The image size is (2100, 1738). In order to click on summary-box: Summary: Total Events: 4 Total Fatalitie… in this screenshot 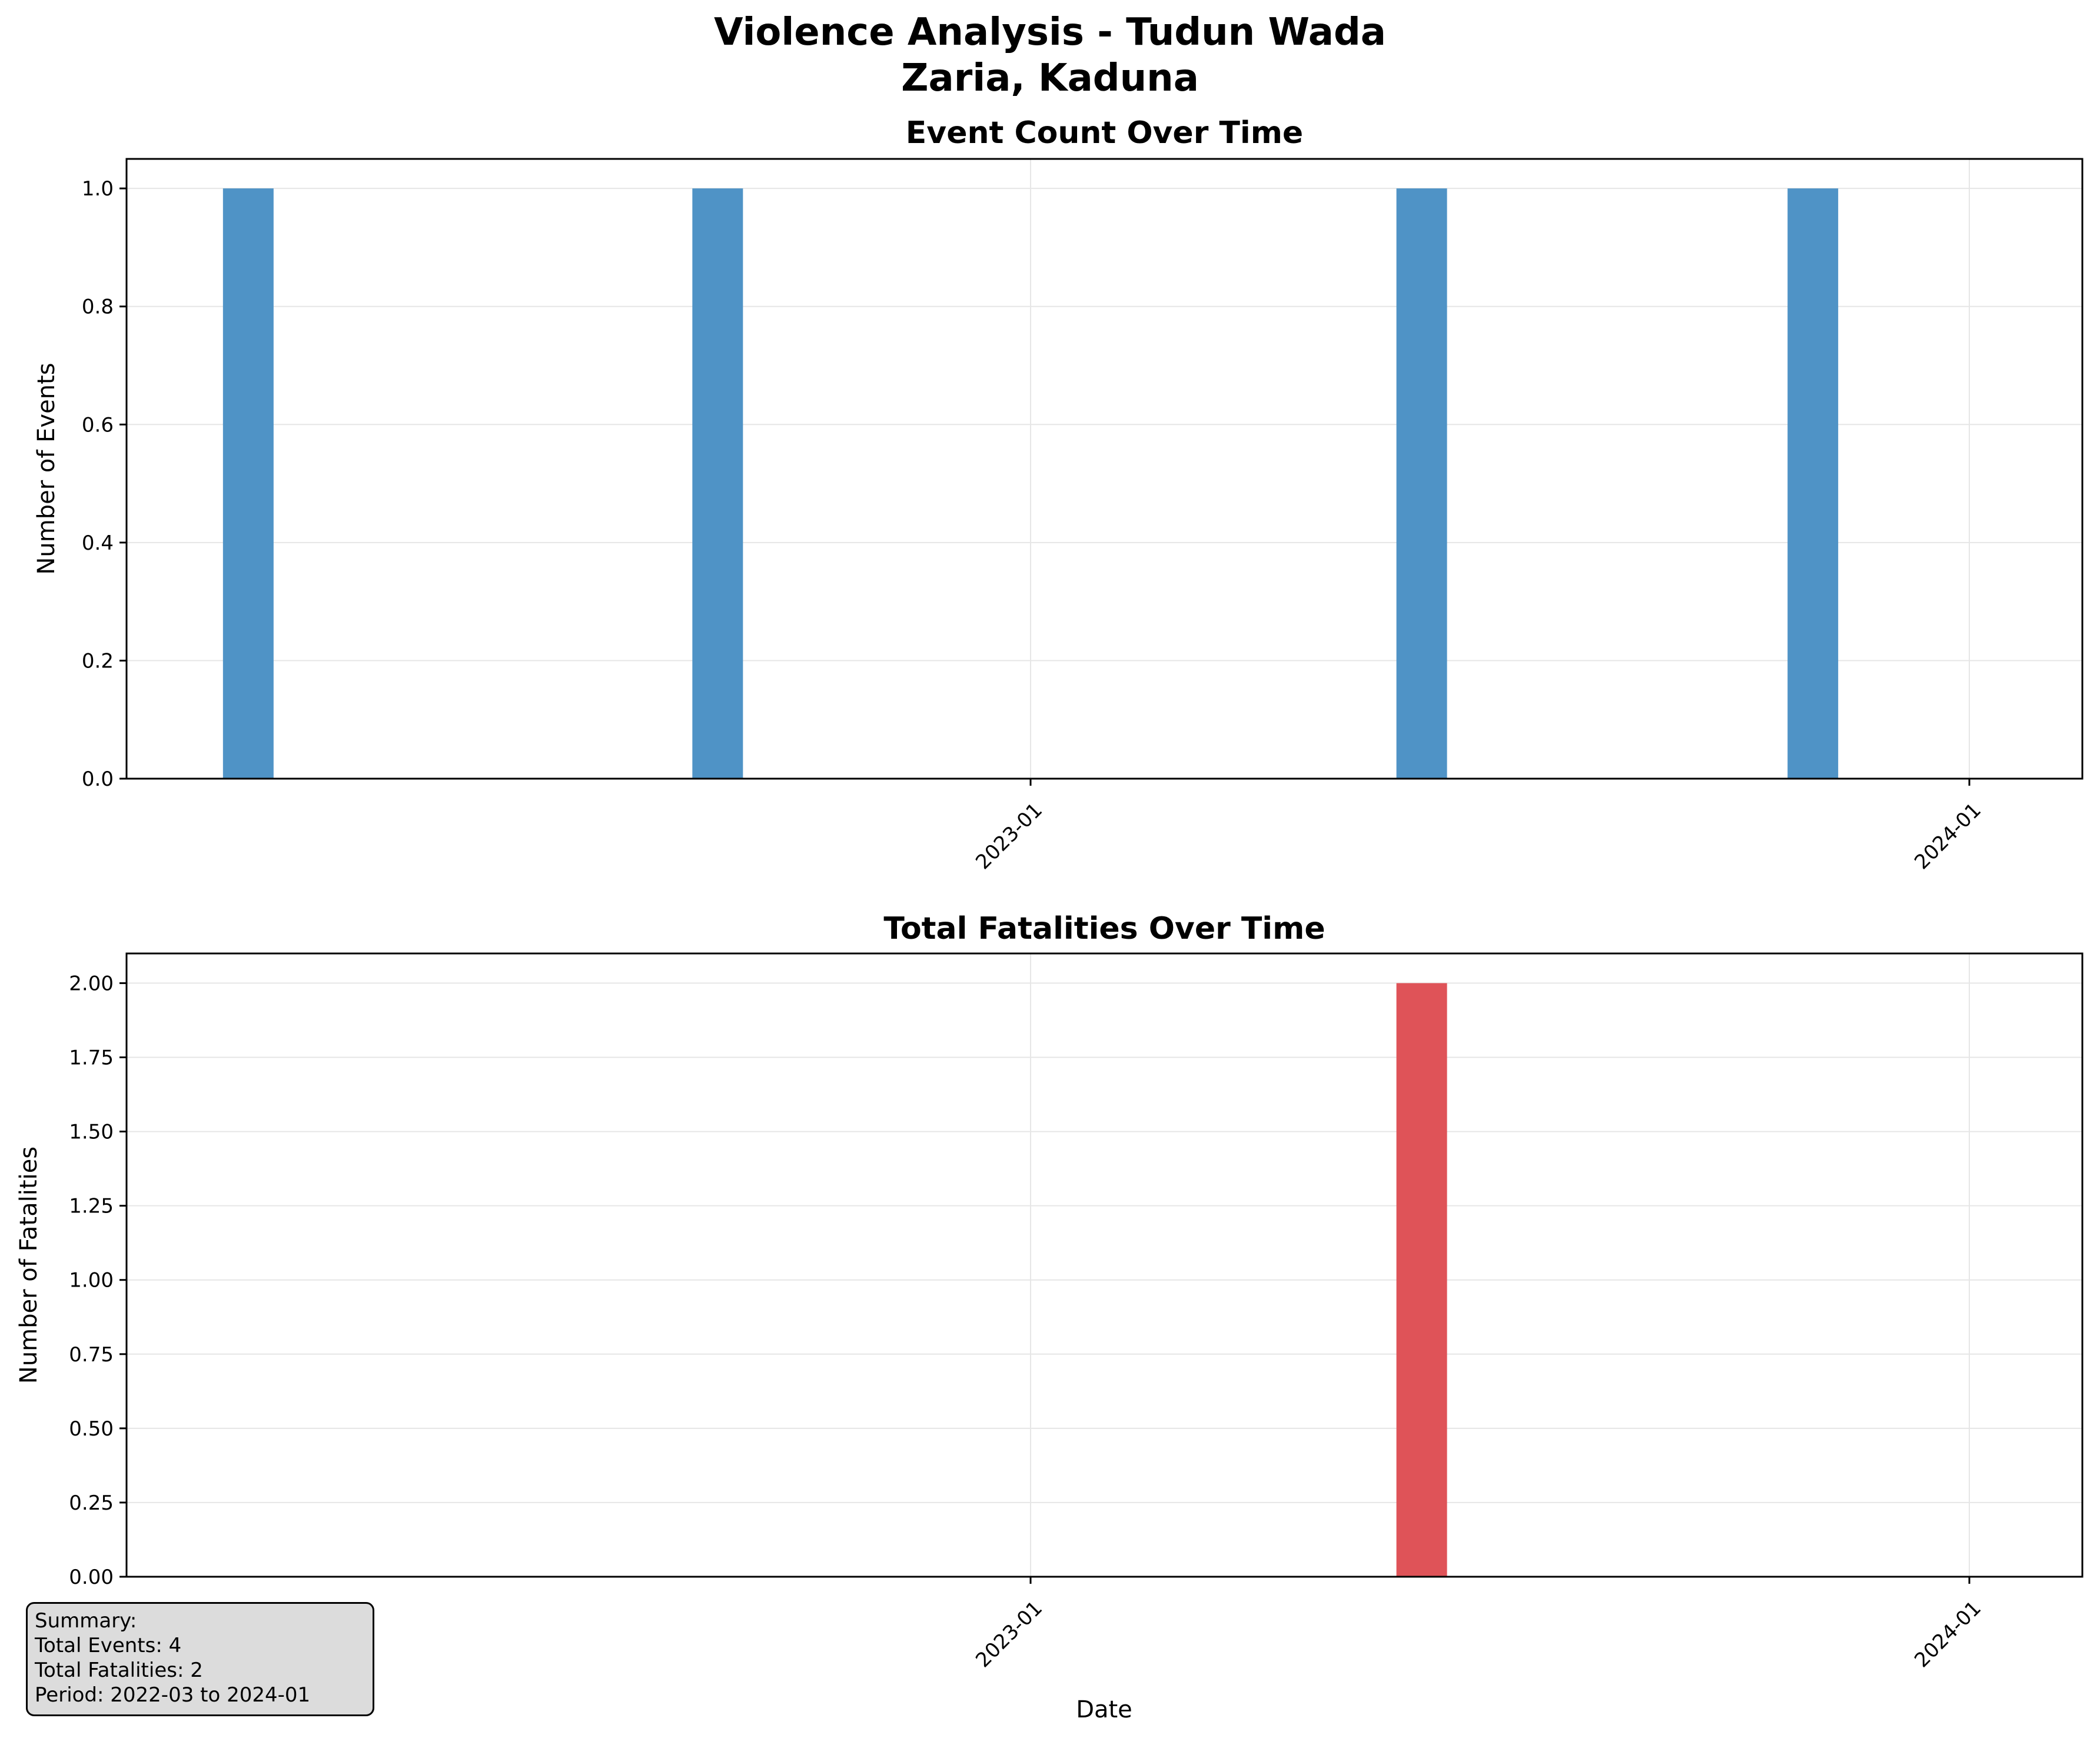, I will do `click(200, 1659)`.